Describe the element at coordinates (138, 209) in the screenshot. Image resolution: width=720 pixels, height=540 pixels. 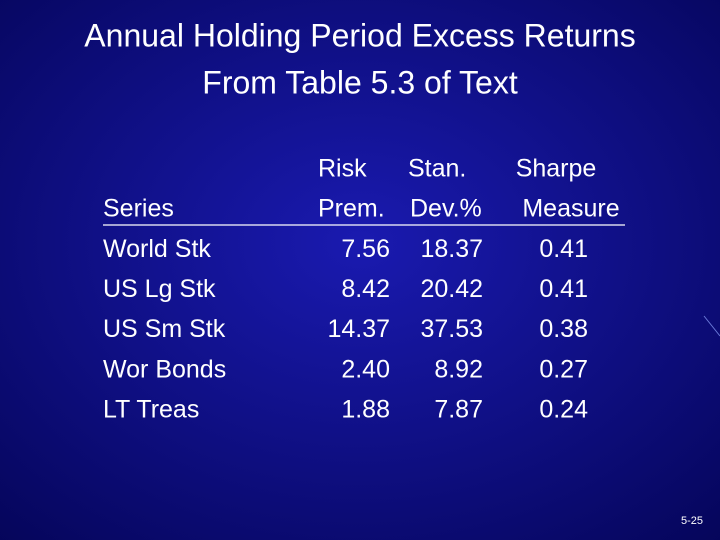
I see `column-header: Series` at that location.